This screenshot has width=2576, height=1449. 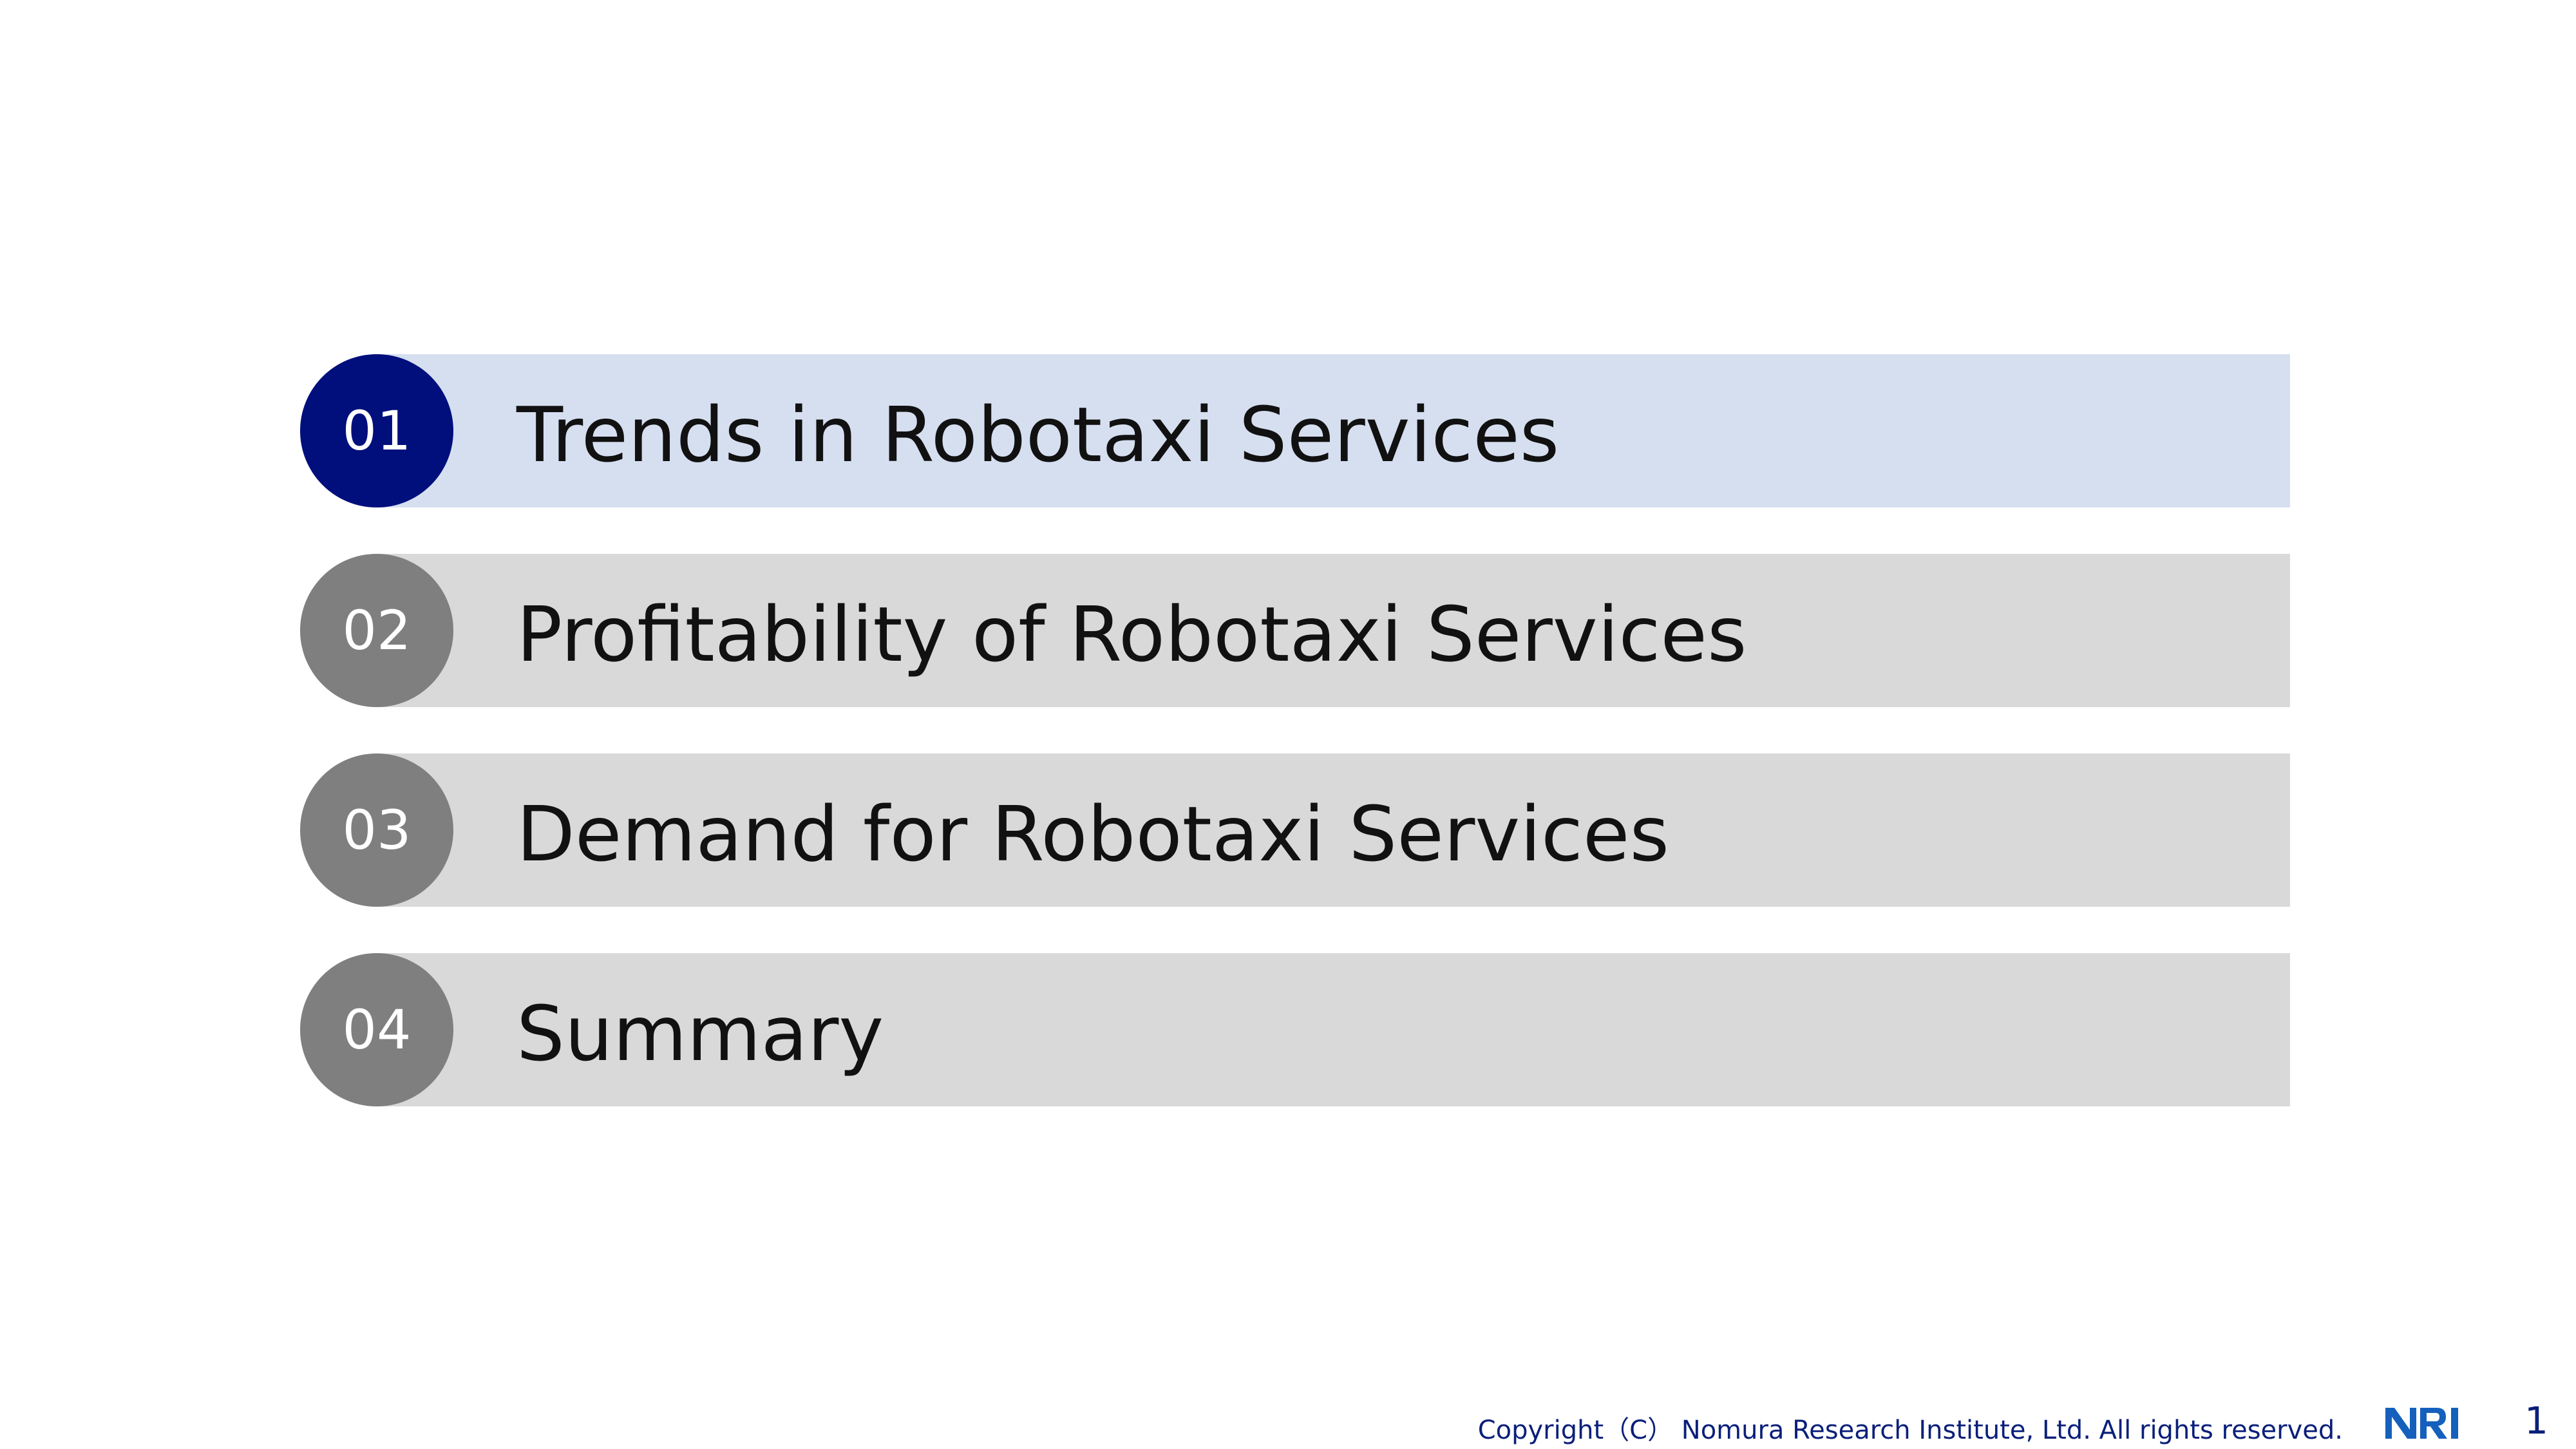 I want to click on agenda-item-profitability: 02 Profitability of Robotaxi Services, so click(x=1295, y=630).